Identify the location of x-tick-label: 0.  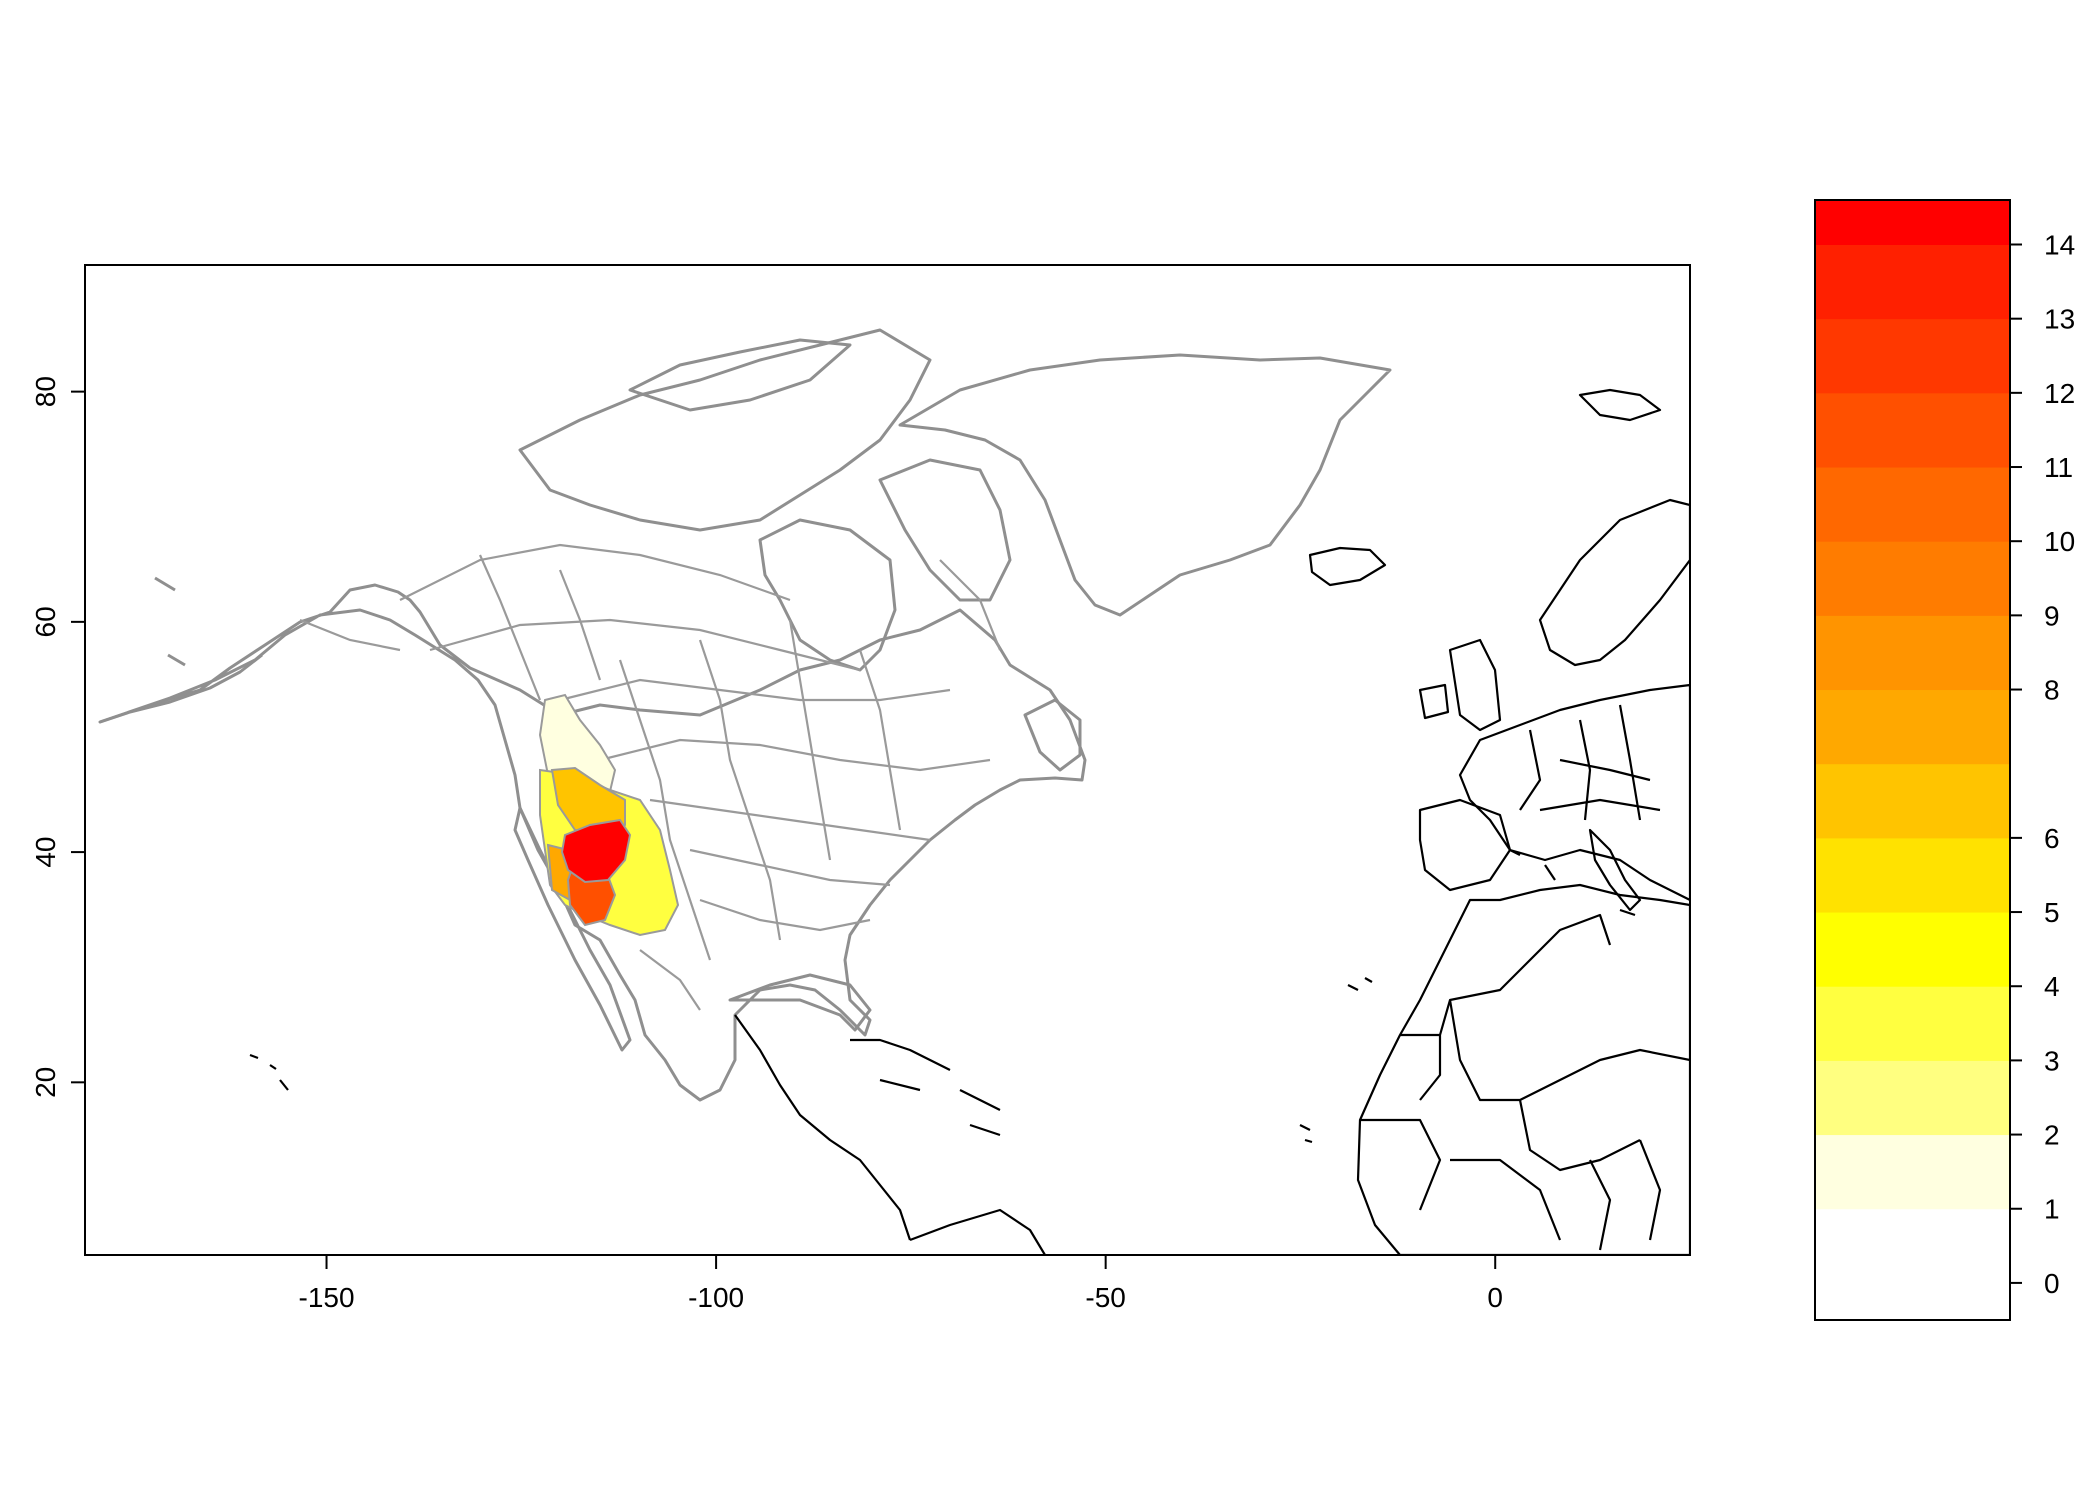
(1495, 1297).